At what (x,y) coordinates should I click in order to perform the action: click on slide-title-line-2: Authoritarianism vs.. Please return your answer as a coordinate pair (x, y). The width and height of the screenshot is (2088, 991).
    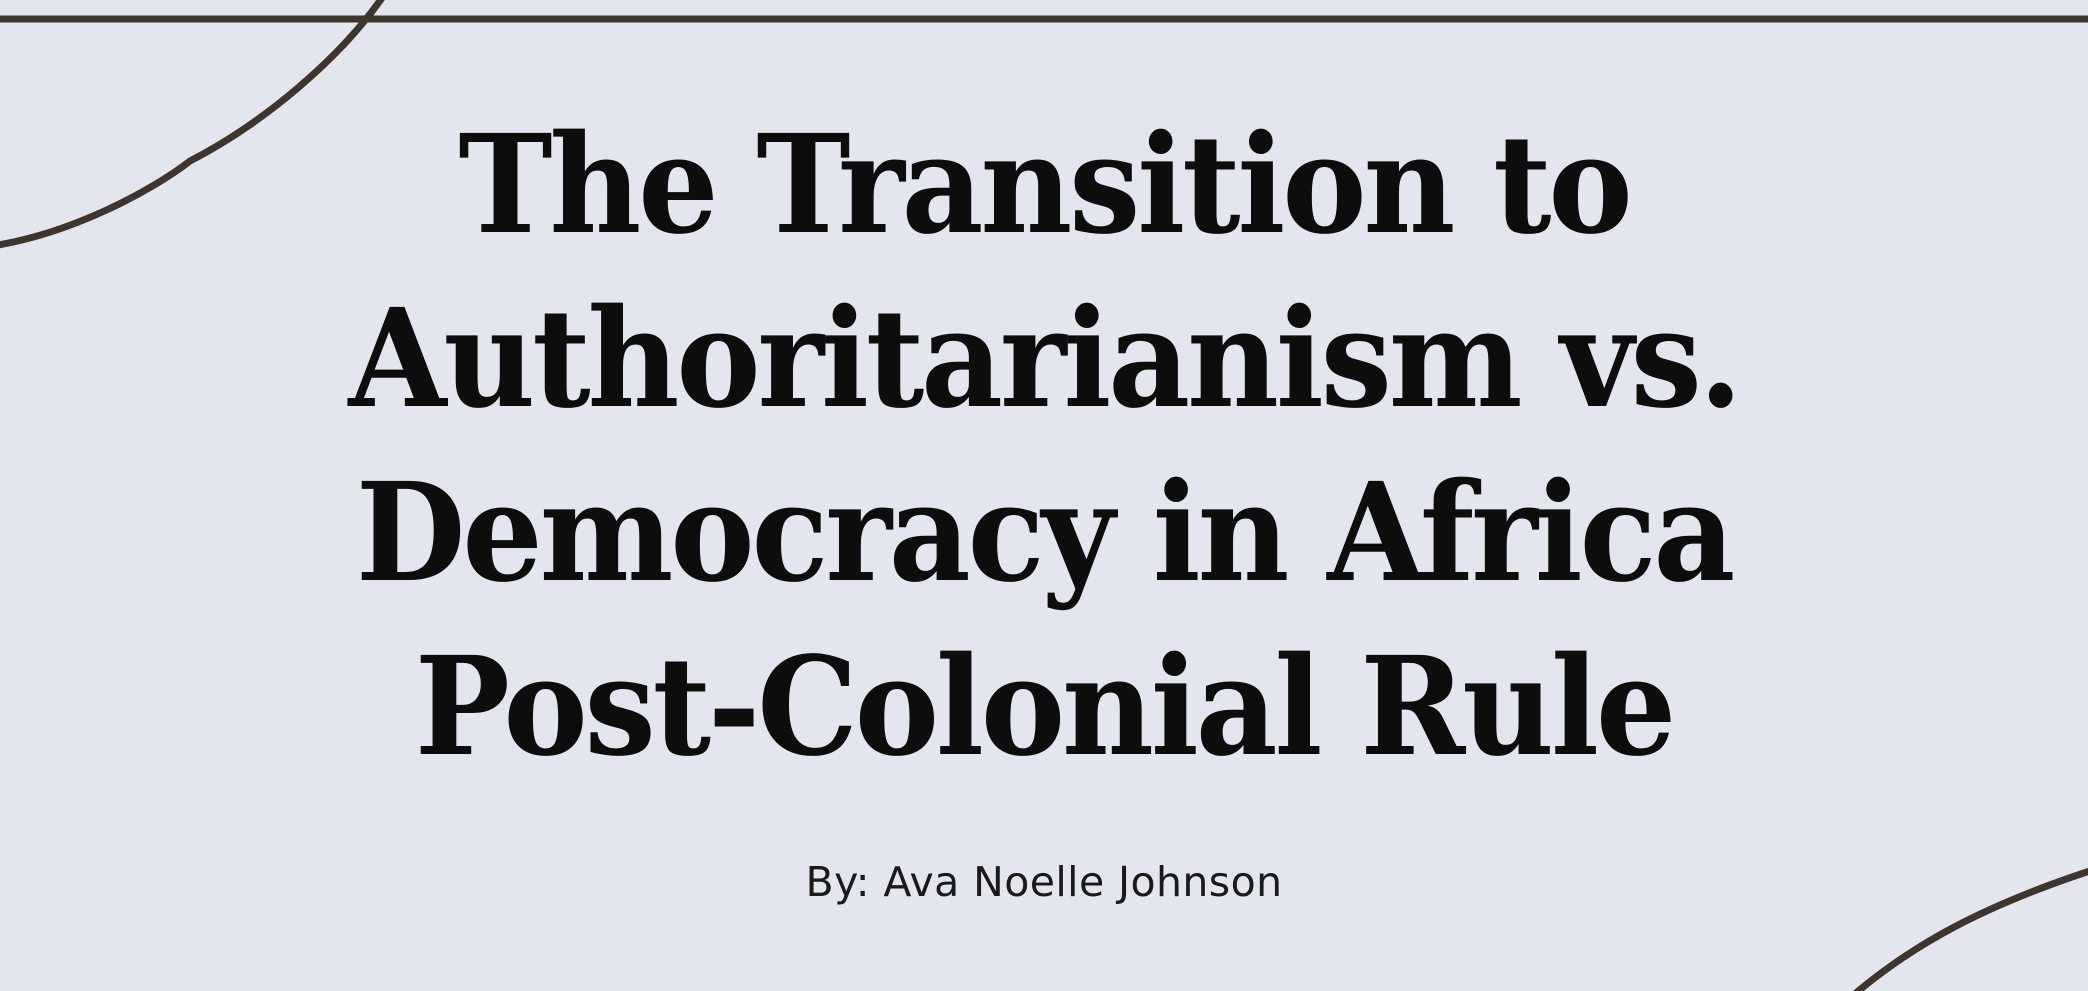
    Looking at the image, I should click on (1045, 359).